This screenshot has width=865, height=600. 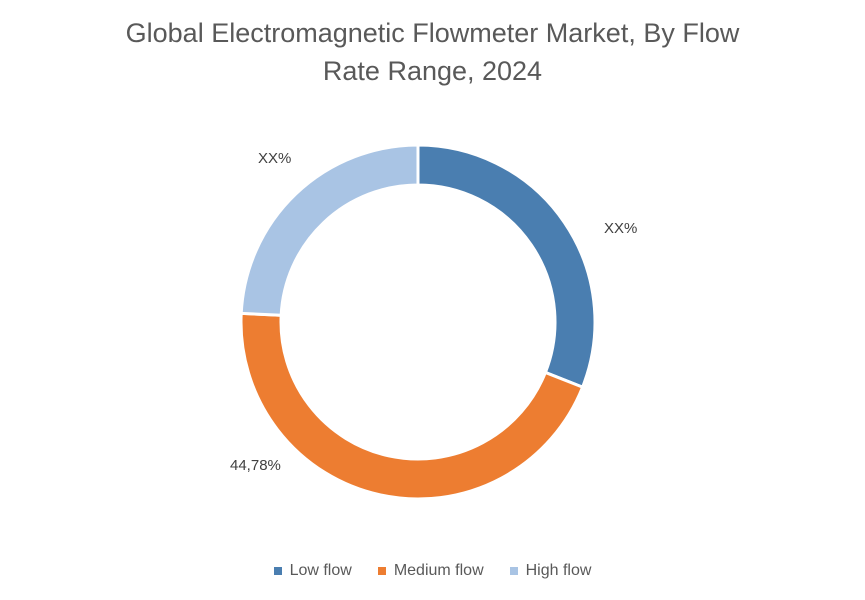 I want to click on data-label-low-flow: XX%, so click(x=621, y=228).